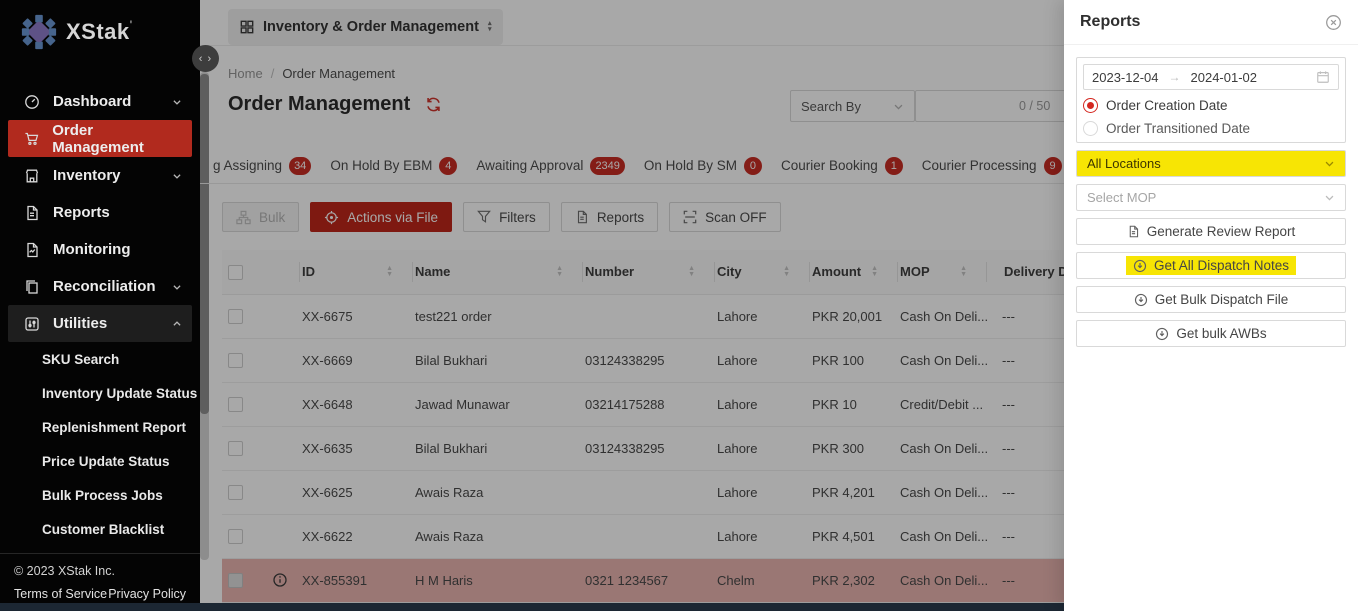 The image size is (1358, 611). Describe the element at coordinates (582, 217) in the screenshot. I see `file-icon` at that location.